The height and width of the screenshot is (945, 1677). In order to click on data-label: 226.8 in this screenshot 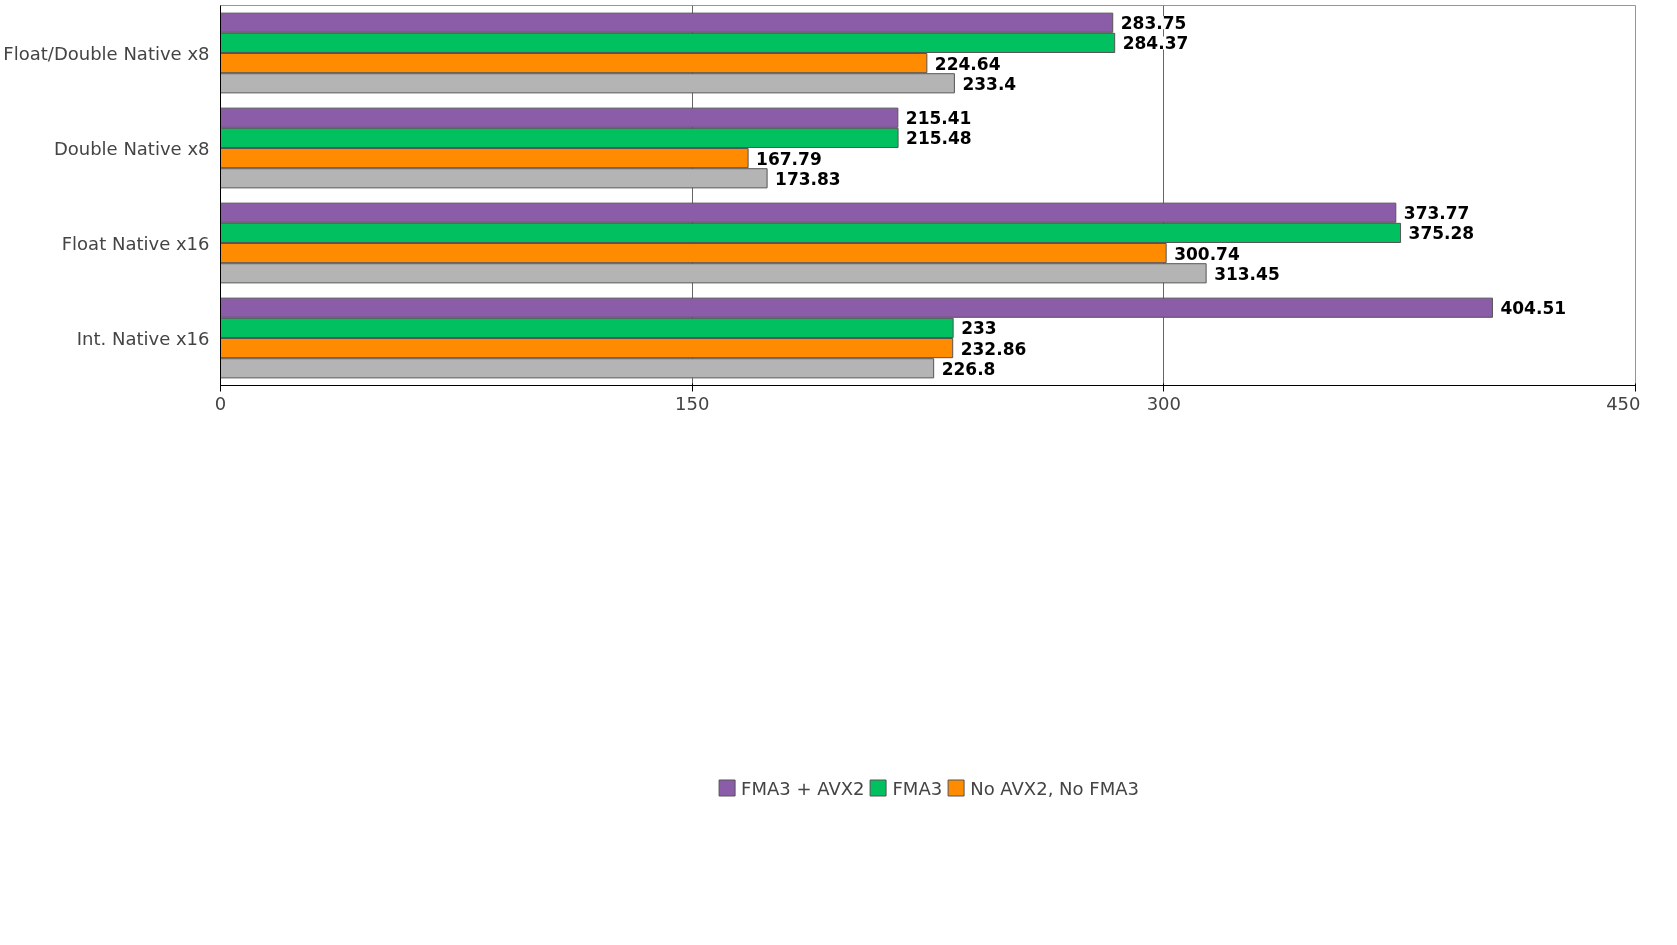, I will do `click(968, 368)`.